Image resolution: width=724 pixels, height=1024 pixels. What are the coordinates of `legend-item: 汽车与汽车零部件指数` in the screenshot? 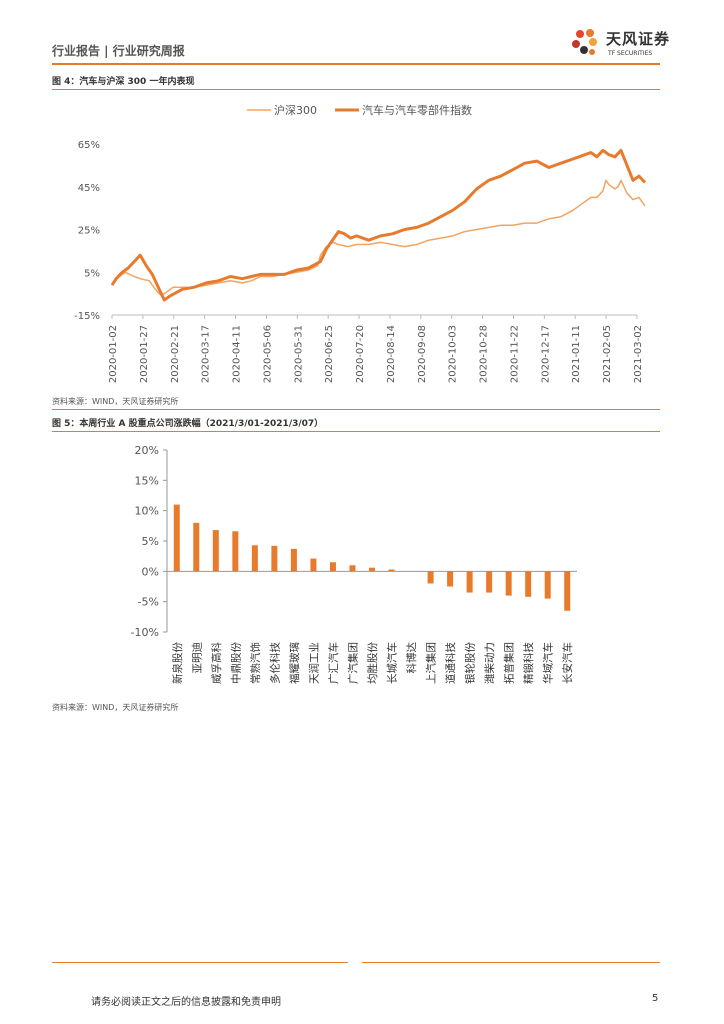 It's located at (403, 110).